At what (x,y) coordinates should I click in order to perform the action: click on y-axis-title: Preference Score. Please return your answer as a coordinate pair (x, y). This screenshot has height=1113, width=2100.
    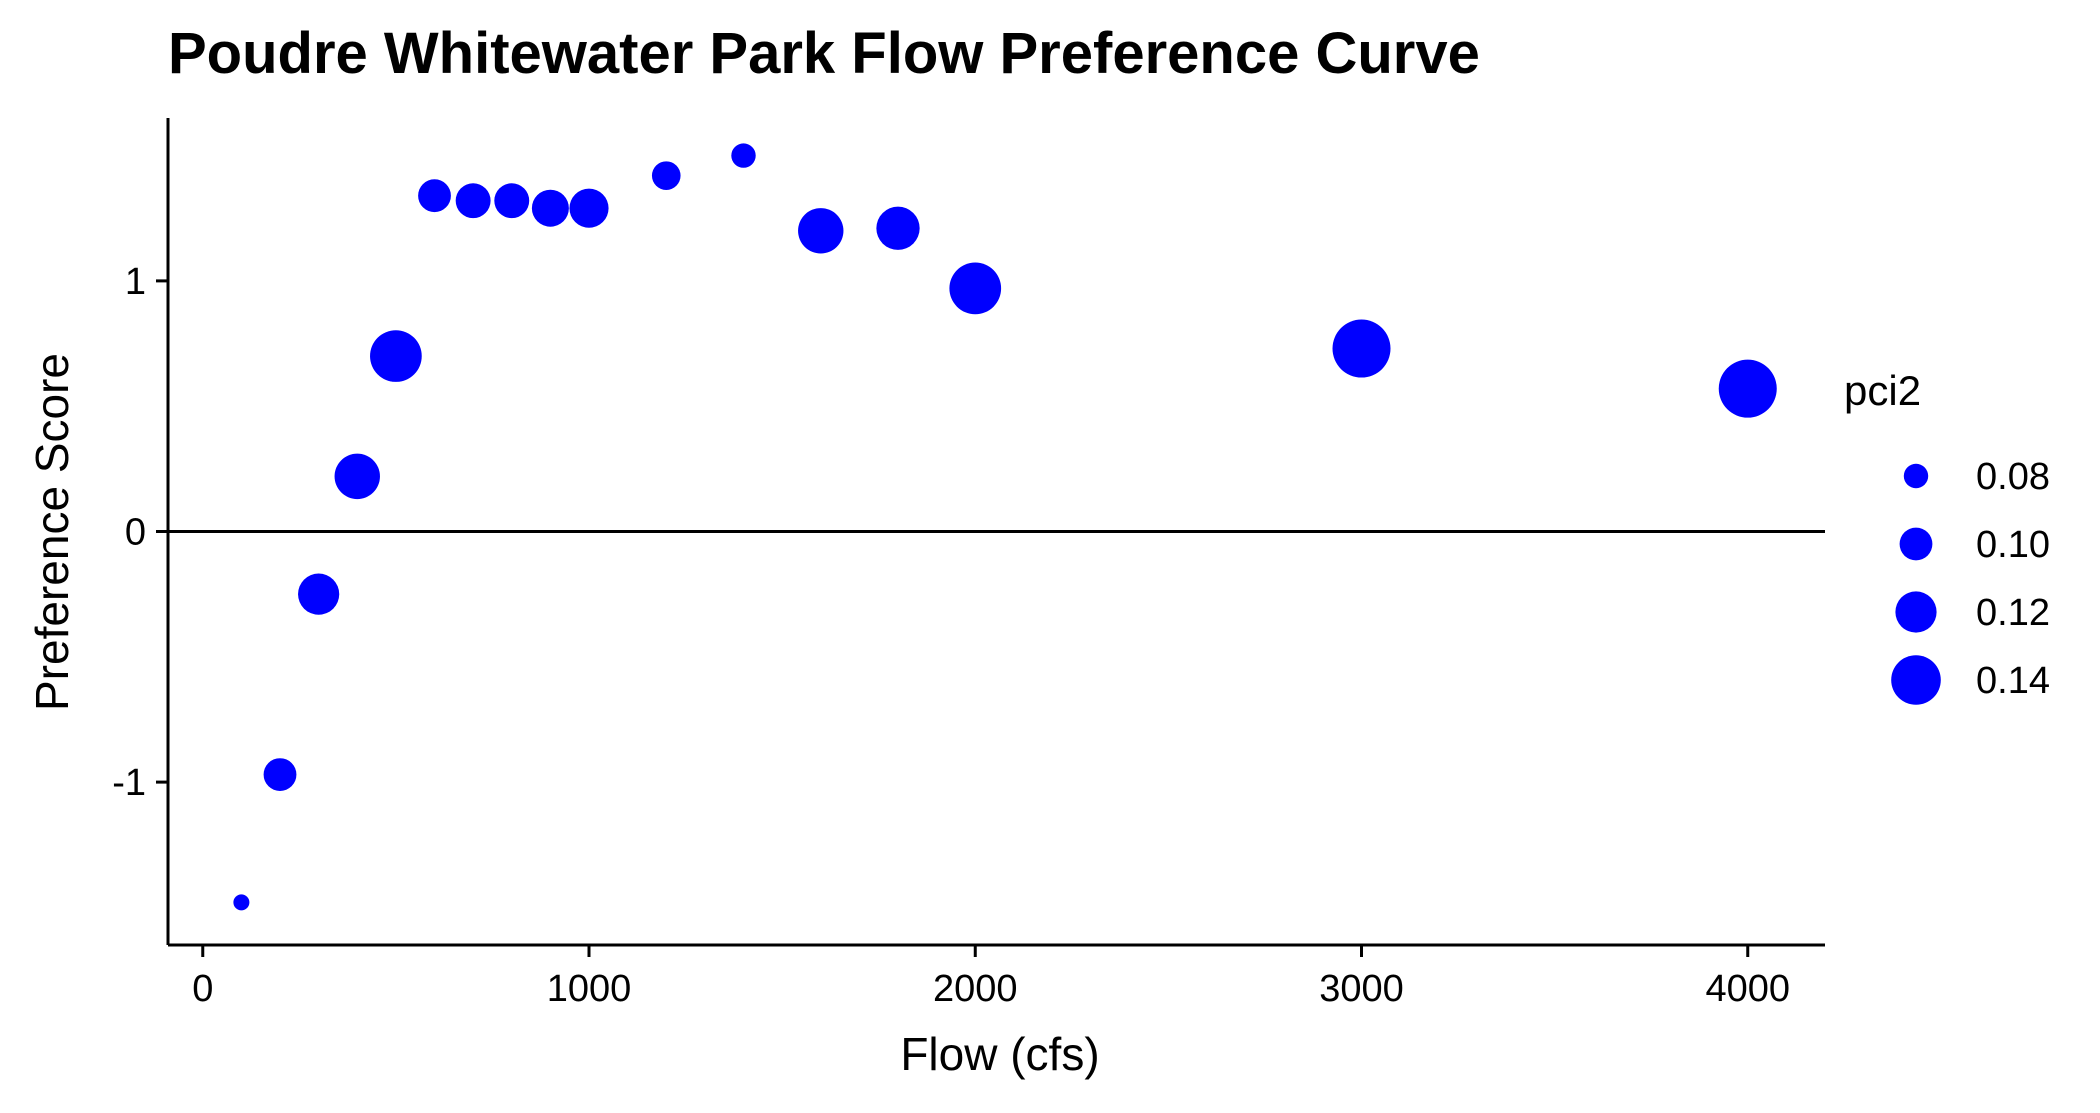
    Looking at the image, I should click on (52, 532).